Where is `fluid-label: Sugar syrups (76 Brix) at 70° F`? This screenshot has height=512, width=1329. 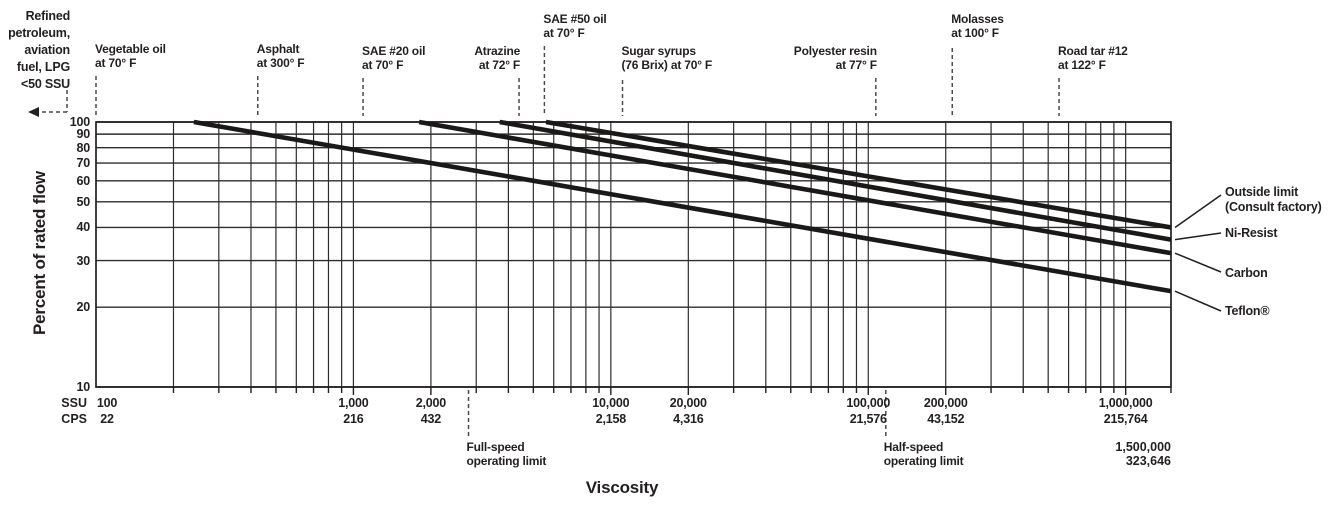
fluid-label: Sugar syrups (76 Brix) at 70° F is located at coordinates (667, 58).